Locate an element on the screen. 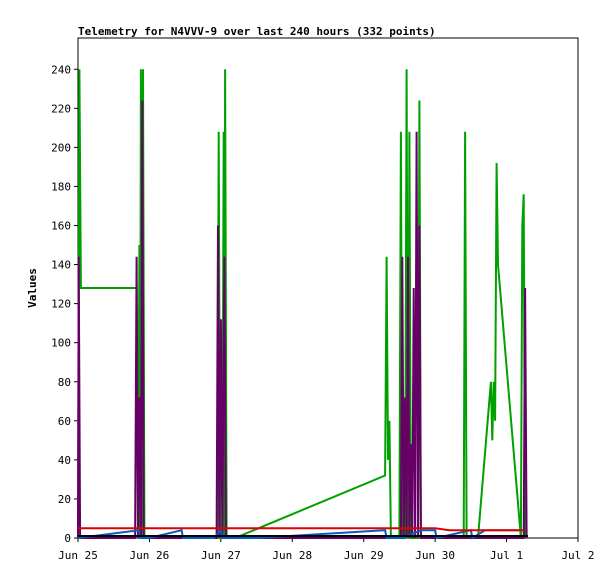  y-tick-label: 60 is located at coordinates (64, 421).